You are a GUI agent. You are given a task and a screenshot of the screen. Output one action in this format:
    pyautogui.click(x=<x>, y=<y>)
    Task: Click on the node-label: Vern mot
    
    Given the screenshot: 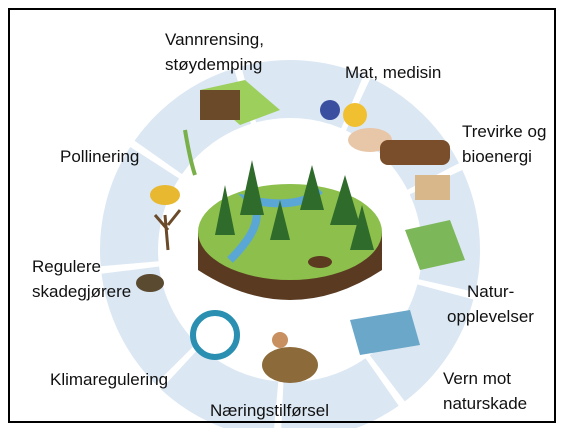 What is the action you would take?
    pyautogui.click(x=477, y=378)
    